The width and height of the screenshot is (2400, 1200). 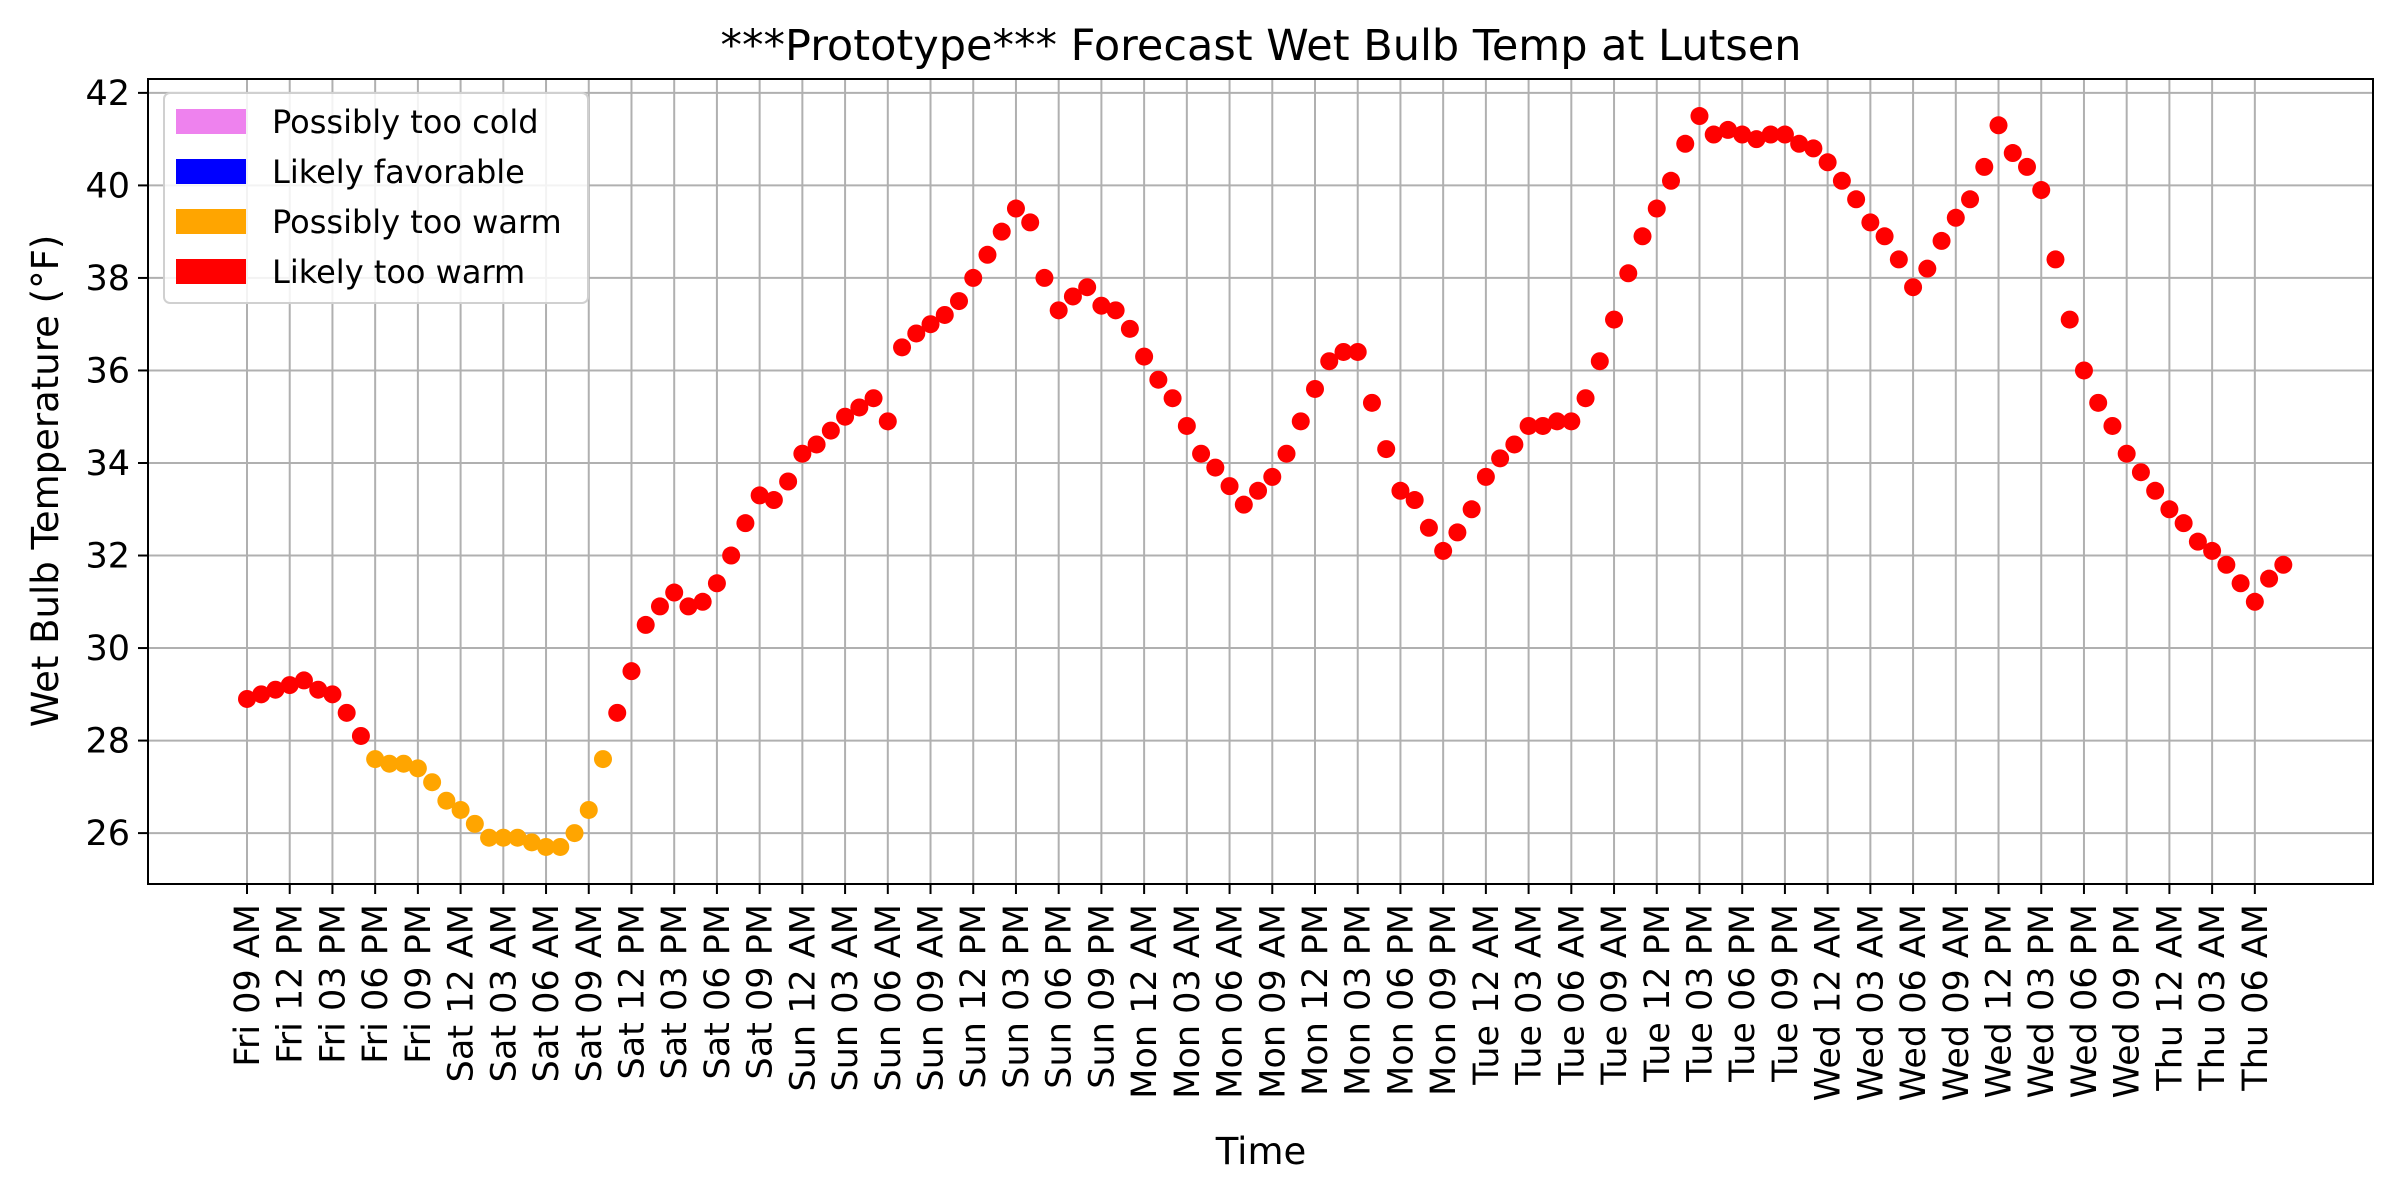 I want to click on x-tick-label: Sat 12 PM, so click(x=632, y=991).